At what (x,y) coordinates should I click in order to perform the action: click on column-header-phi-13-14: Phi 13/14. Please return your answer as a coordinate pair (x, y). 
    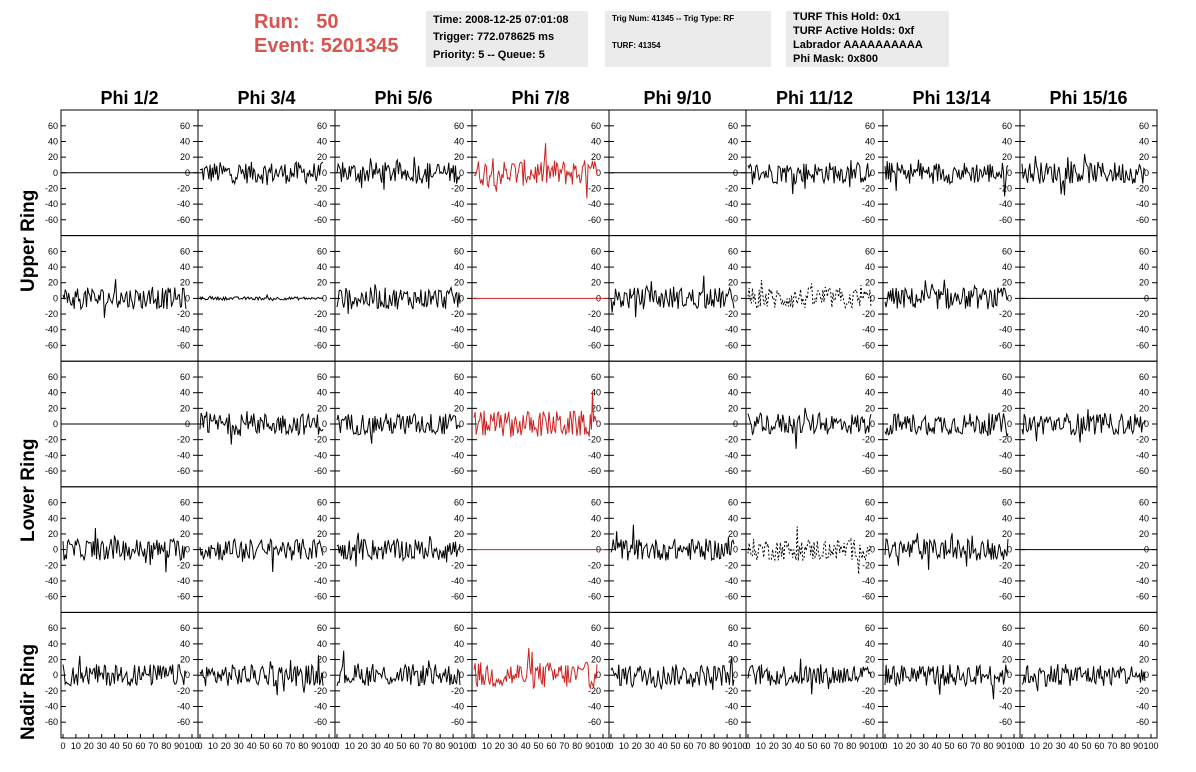
    Looking at the image, I should click on (951, 98).